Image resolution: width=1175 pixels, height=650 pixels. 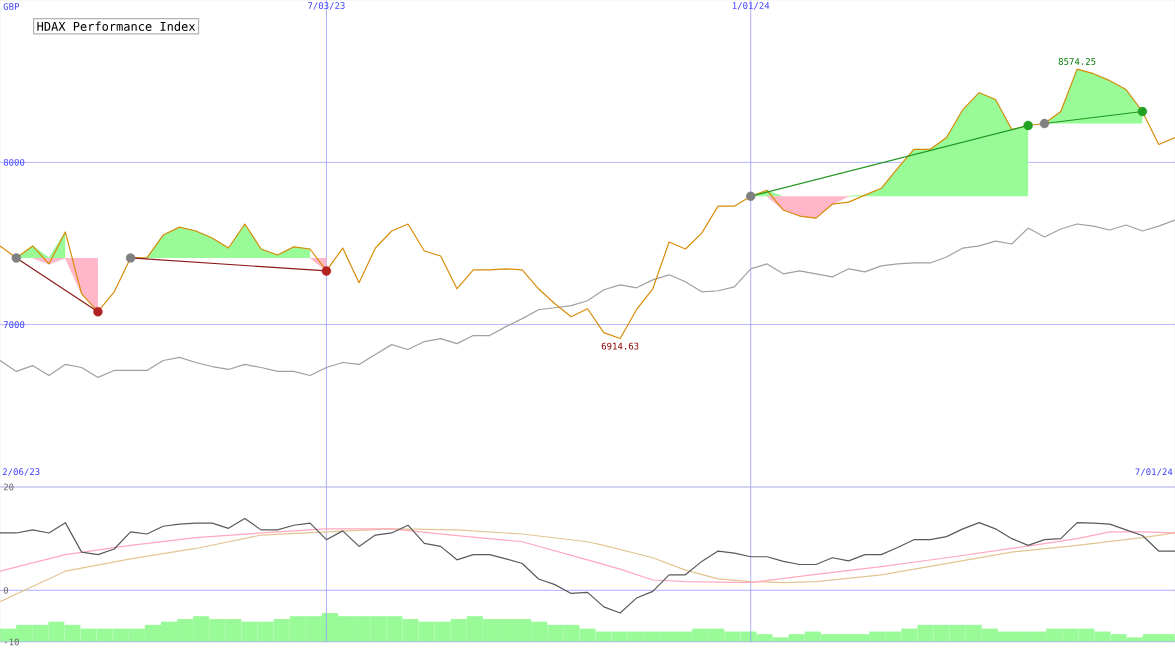 I want to click on x-tick-label: 1/01/24, so click(x=751, y=6).